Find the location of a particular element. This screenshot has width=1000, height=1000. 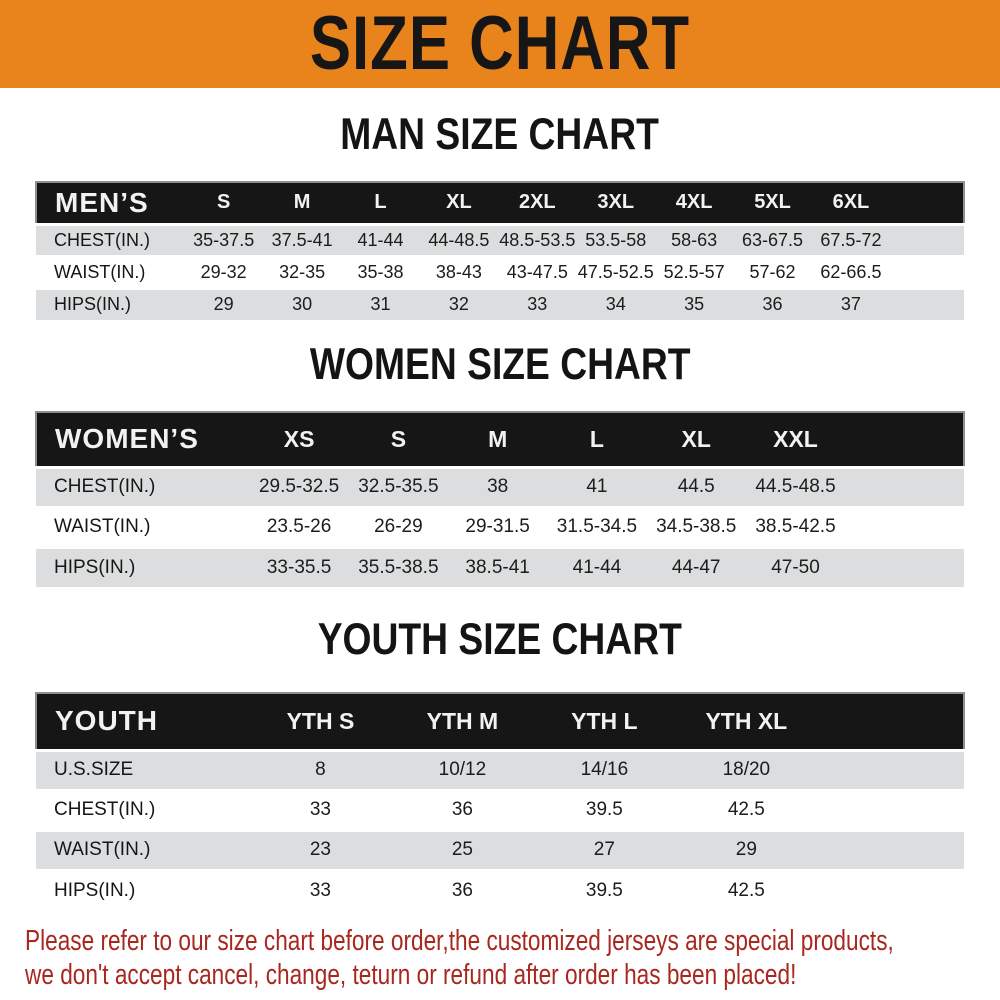

value-cell: 38.5-41 is located at coordinates (498, 566).